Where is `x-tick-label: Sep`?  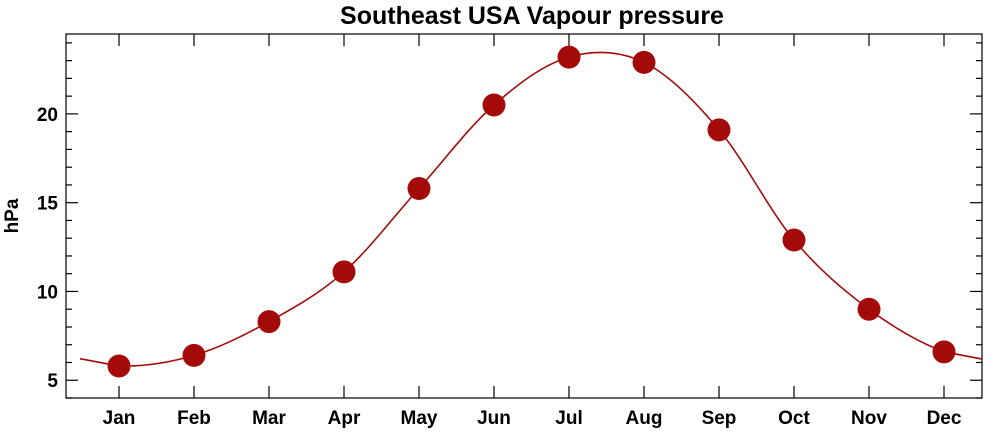 x-tick-label: Sep is located at coordinates (719, 418).